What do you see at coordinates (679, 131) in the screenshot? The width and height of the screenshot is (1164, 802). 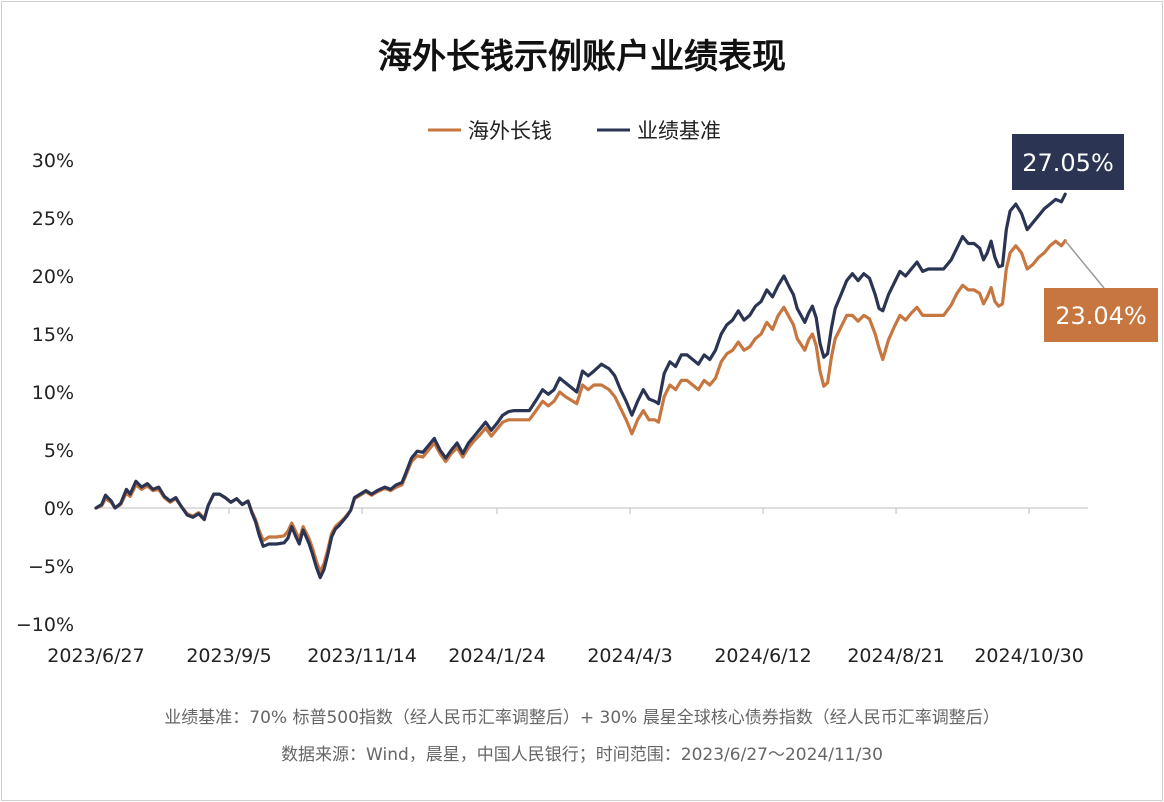 I see `legend-label-series-2: 业绩基准` at bounding box center [679, 131].